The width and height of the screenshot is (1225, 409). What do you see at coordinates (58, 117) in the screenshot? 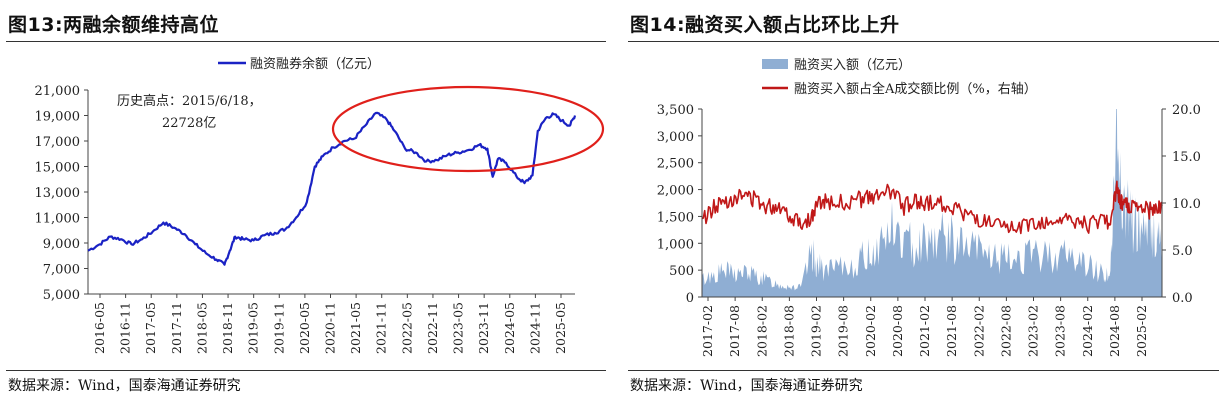
I see `y-tick-label: 19,000` at bounding box center [58, 117].